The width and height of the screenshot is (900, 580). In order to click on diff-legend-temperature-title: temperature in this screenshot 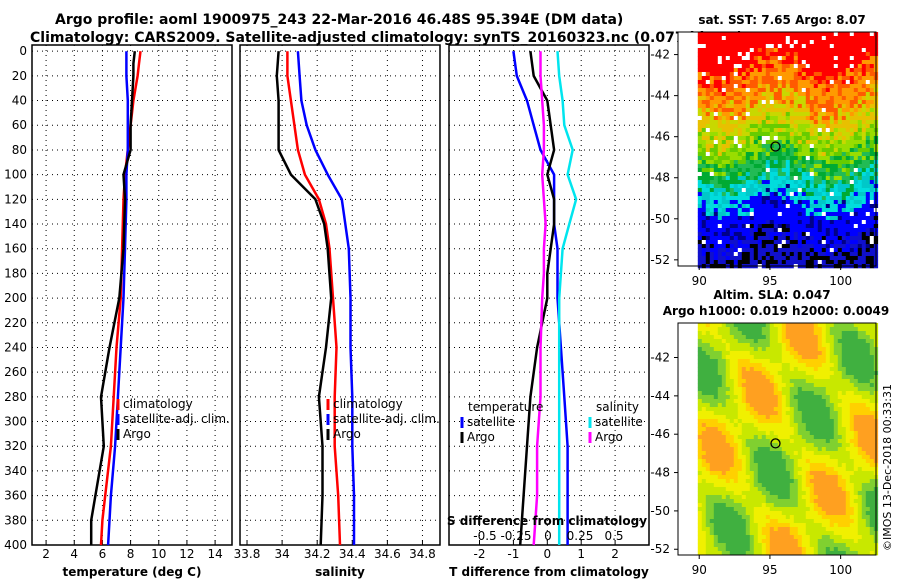, I will do `click(505, 407)`.